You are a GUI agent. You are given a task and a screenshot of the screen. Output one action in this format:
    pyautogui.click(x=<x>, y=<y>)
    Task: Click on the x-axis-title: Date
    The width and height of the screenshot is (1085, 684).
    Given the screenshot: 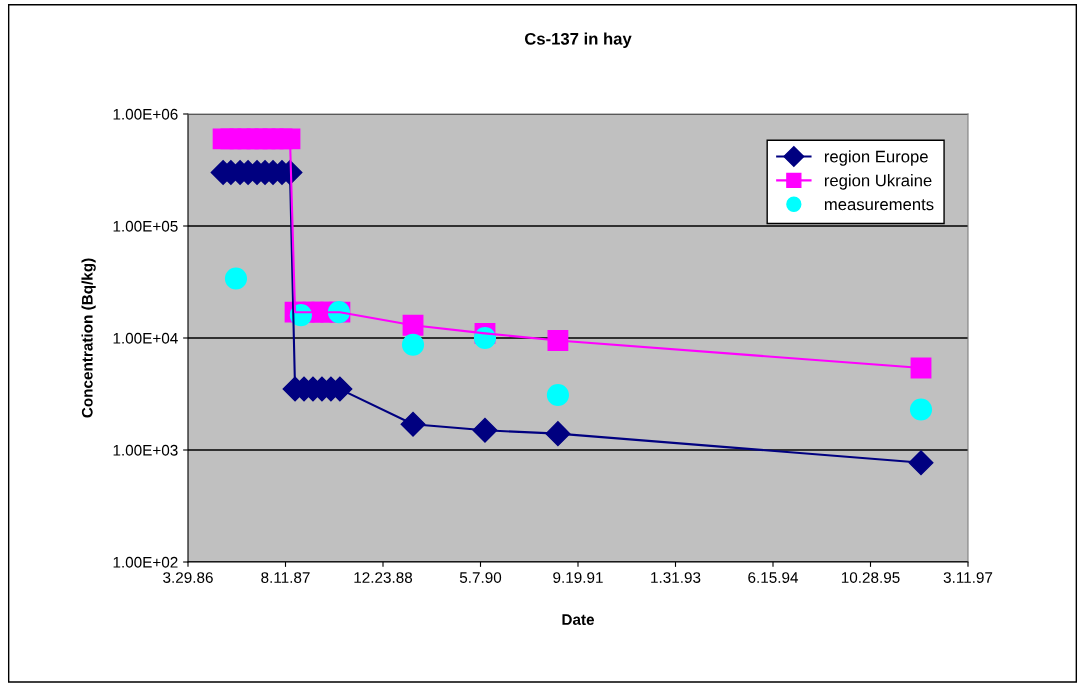 What is the action you would take?
    pyautogui.click(x=578, y=619)
    